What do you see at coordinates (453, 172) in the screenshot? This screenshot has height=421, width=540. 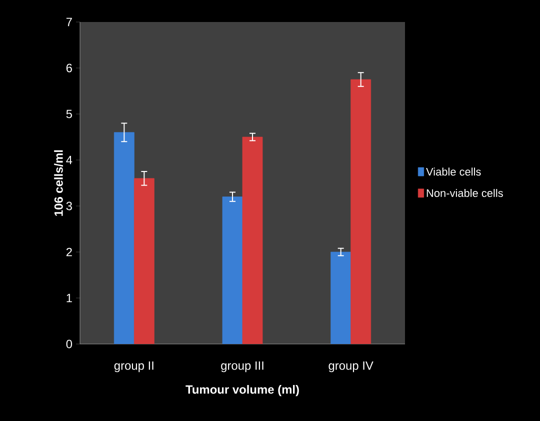 I see `legend-label: Viable cells` at bounding box center [453, 172].